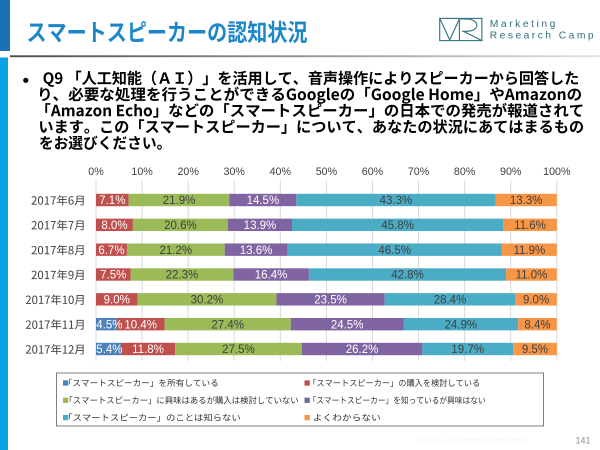 This screenshot has height=450, width=600. What do you see at coordinates (362, 350) in the screenshot?
I see `svg-text: 26.2%` at bounding box center [362, 350].